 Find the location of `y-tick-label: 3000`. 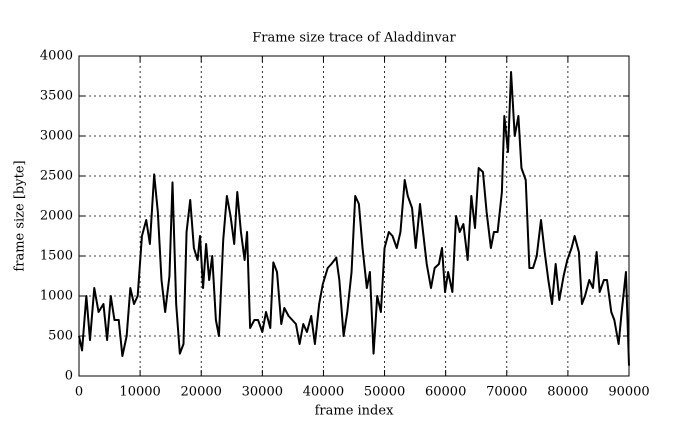

y-tick-label: 3000 is located at coordinates (56, 136).